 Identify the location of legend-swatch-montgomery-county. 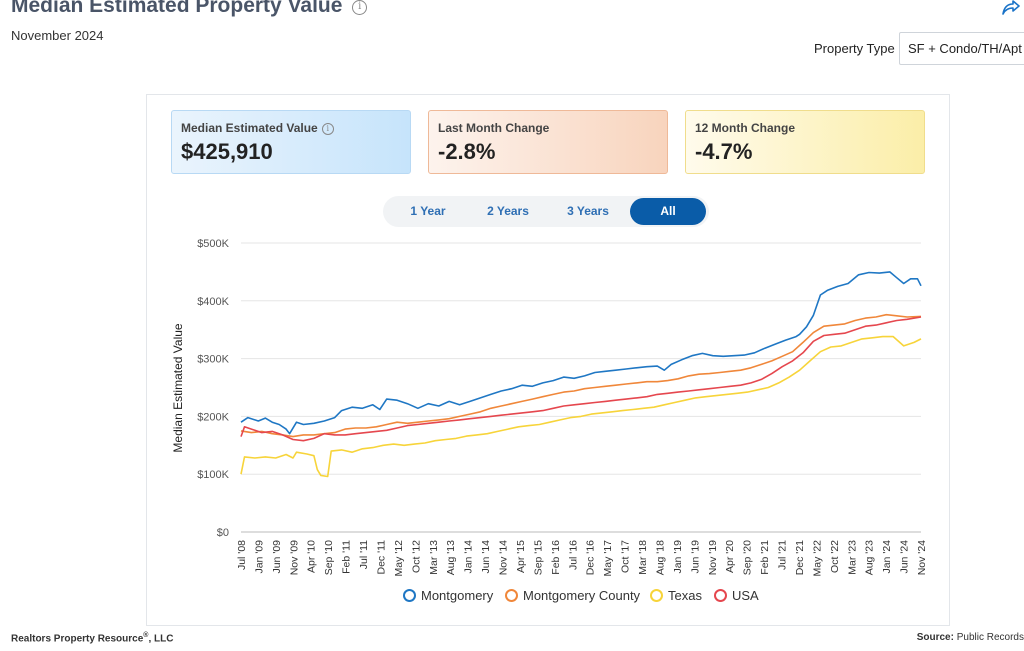
(511, 595).